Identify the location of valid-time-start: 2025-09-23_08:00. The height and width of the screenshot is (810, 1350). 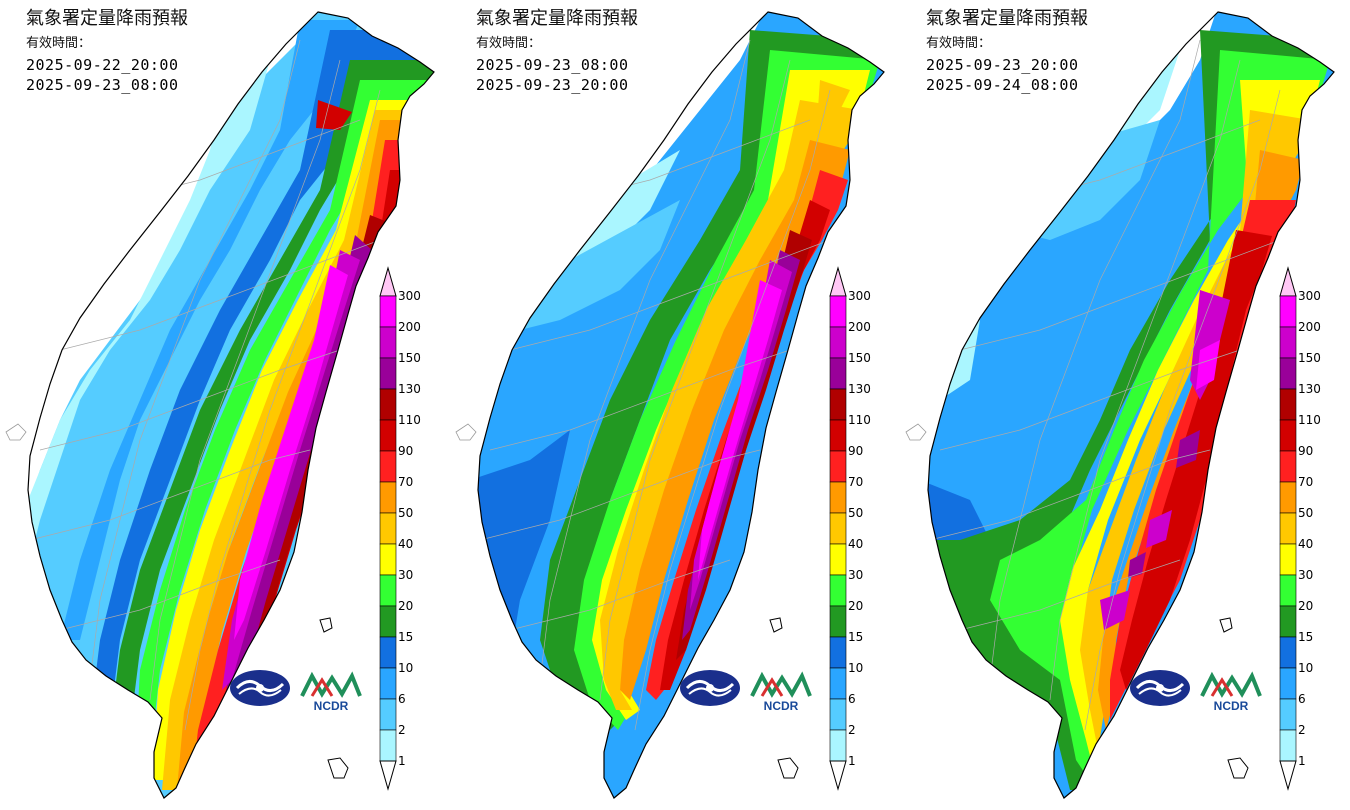
(552, 65).